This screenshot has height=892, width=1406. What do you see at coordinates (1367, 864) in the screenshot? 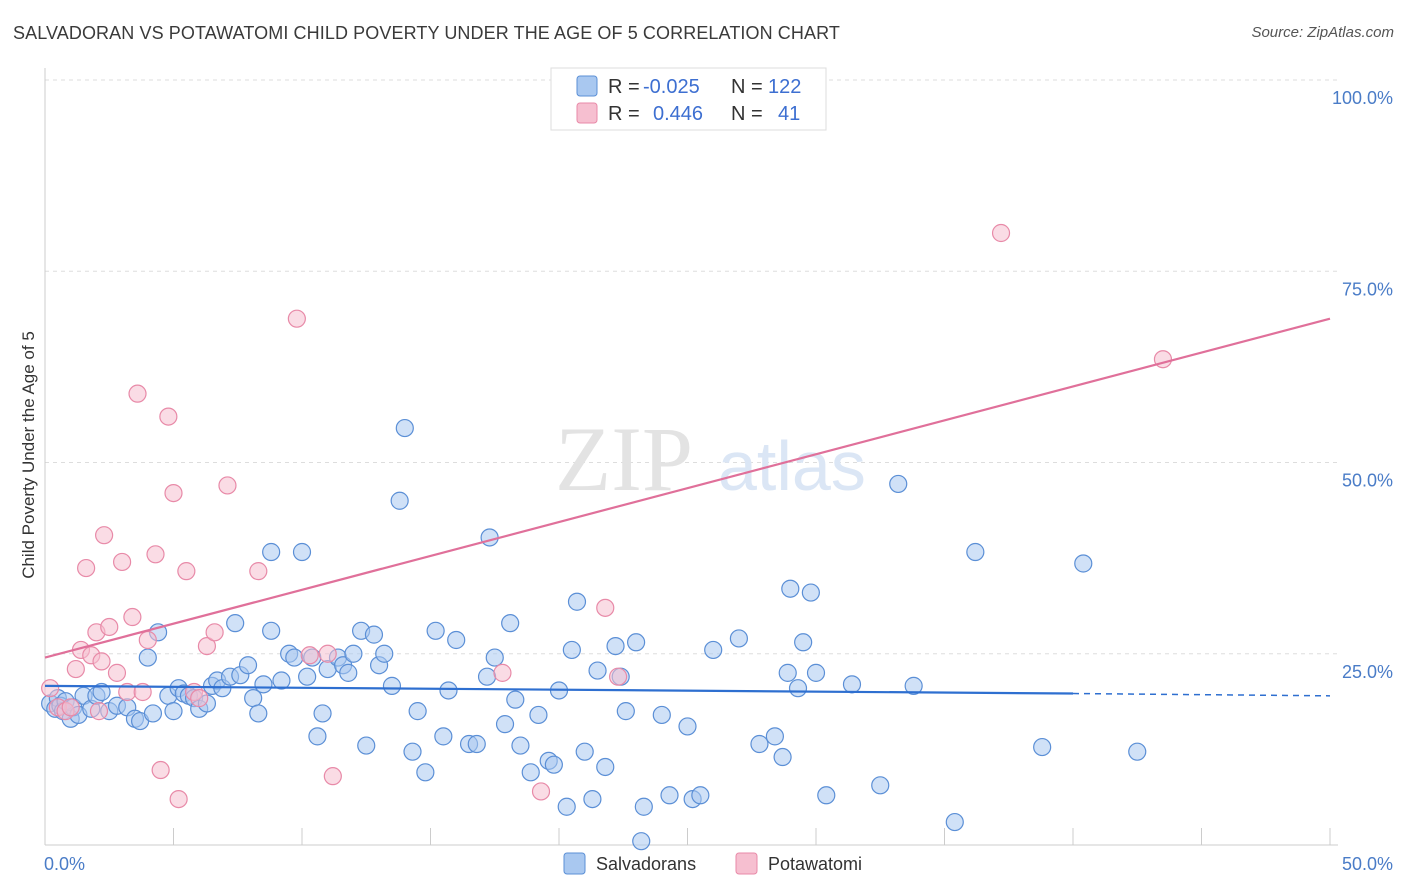
I see `x-tick-label-1: 50.0%` at bounding box center [1367, 864].